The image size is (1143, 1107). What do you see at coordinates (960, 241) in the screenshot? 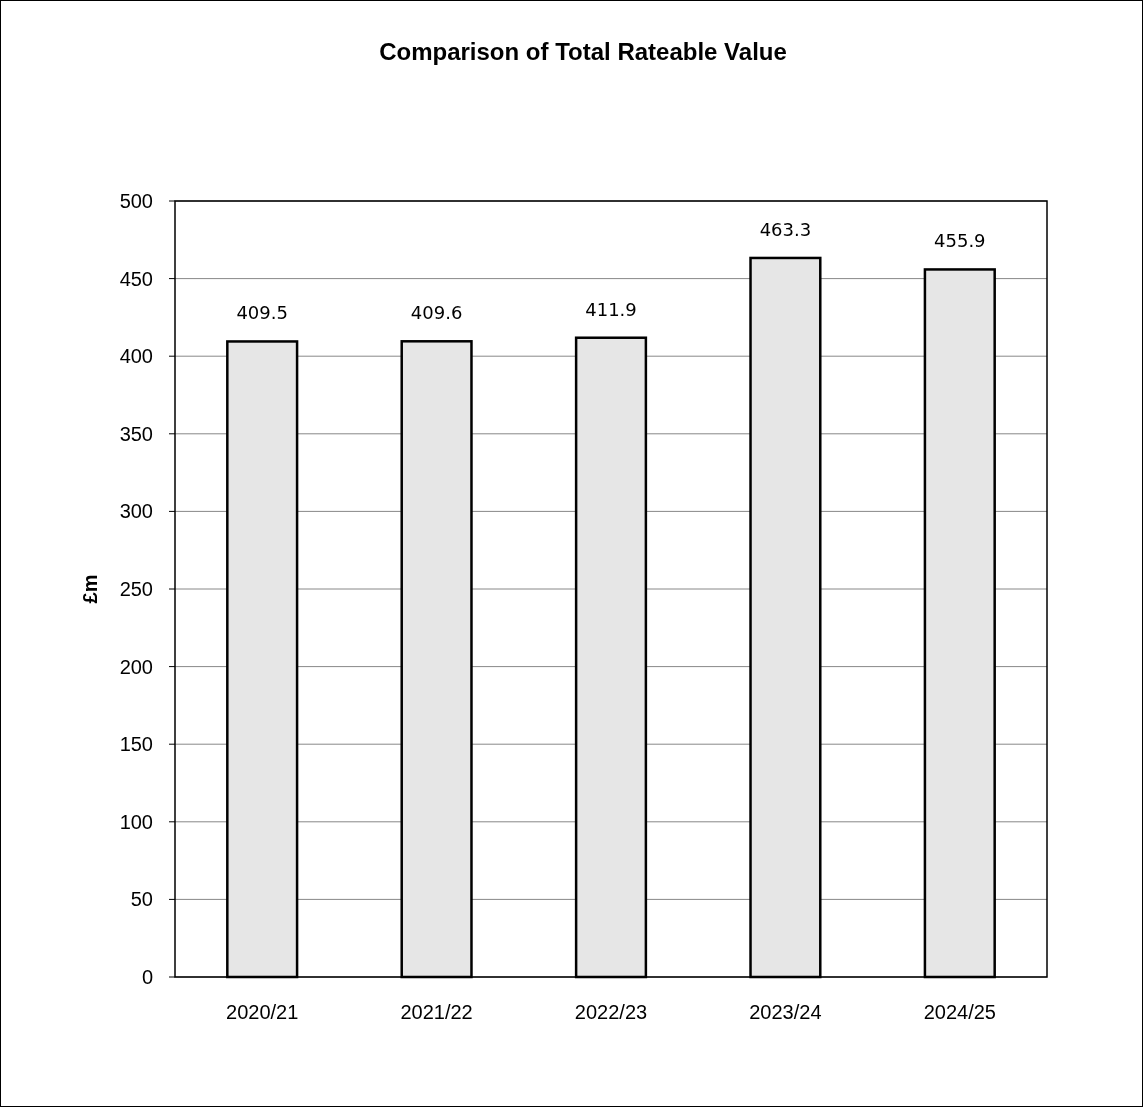
I see `data-label: 455.9` at bounding box center [960, 241].